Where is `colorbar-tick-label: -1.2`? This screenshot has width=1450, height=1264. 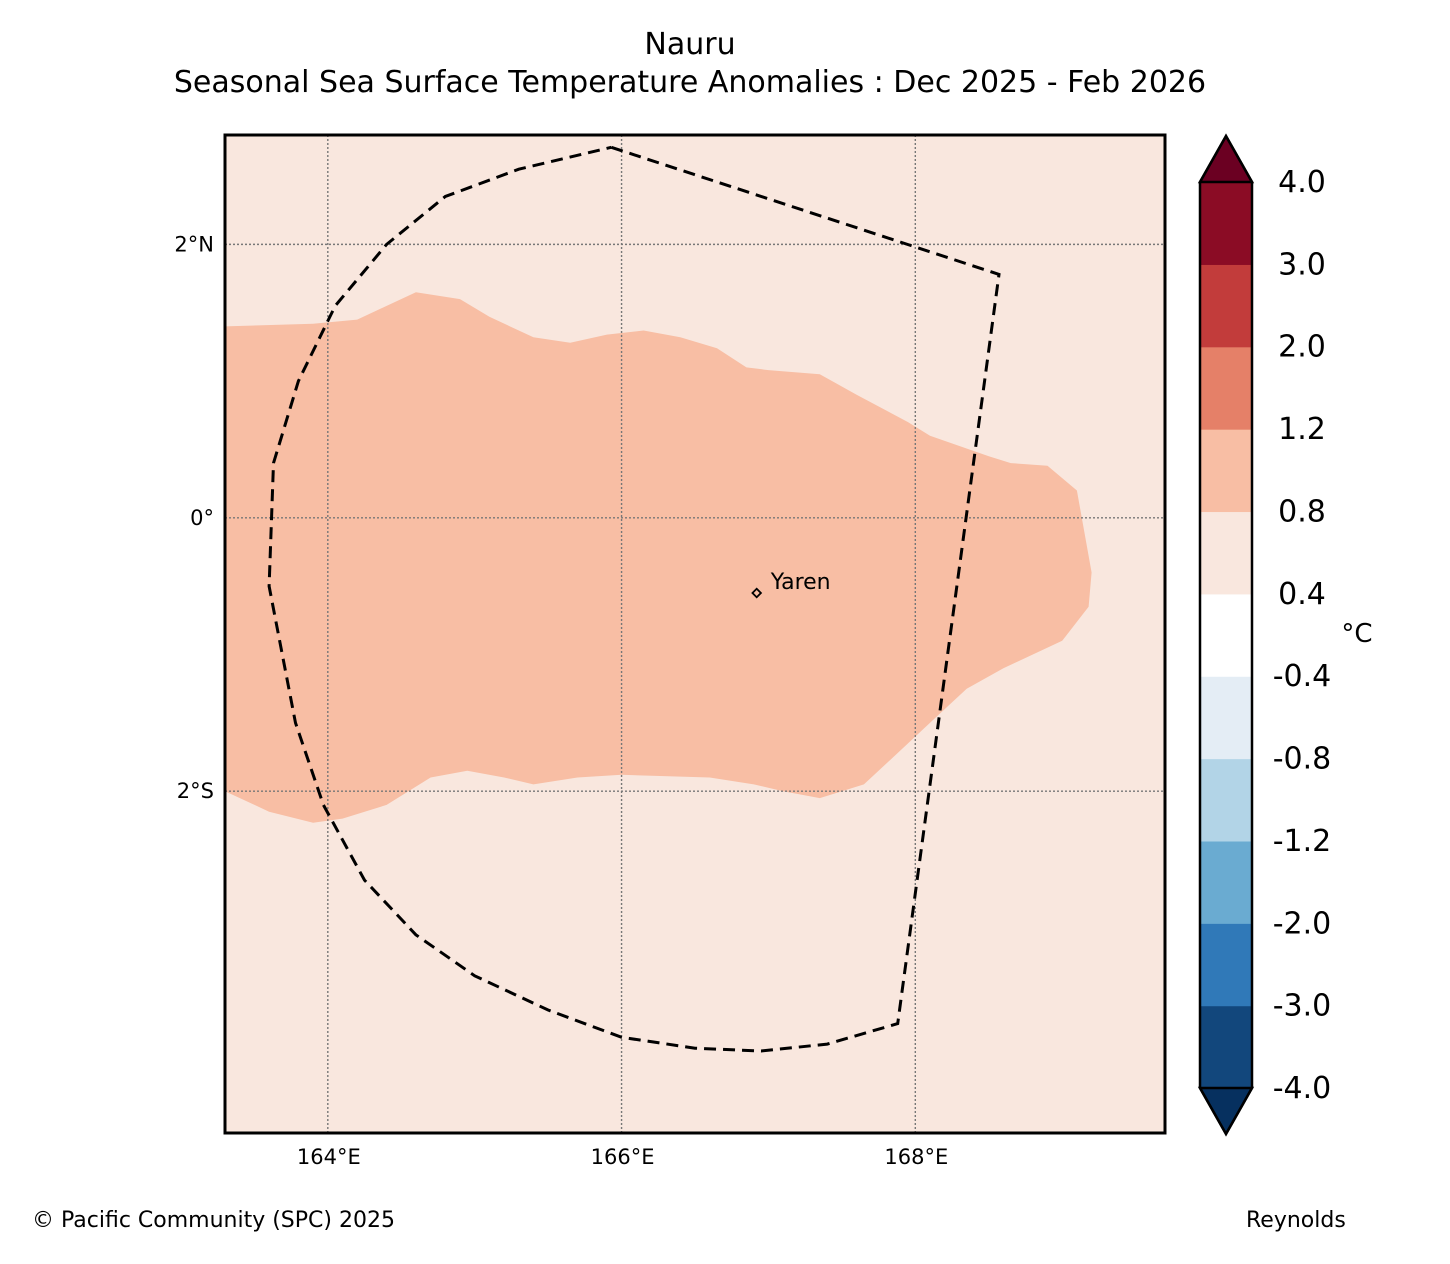 colorbar-tick-label: -1.2 is located at coordinates (1302, 841).